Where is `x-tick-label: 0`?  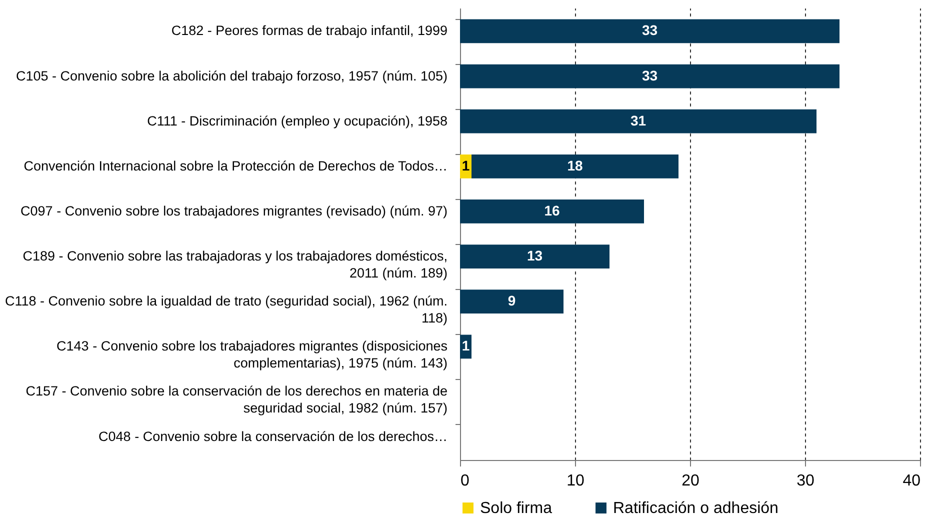
x-tick-label: 0 is located at coordinates (465, 481).